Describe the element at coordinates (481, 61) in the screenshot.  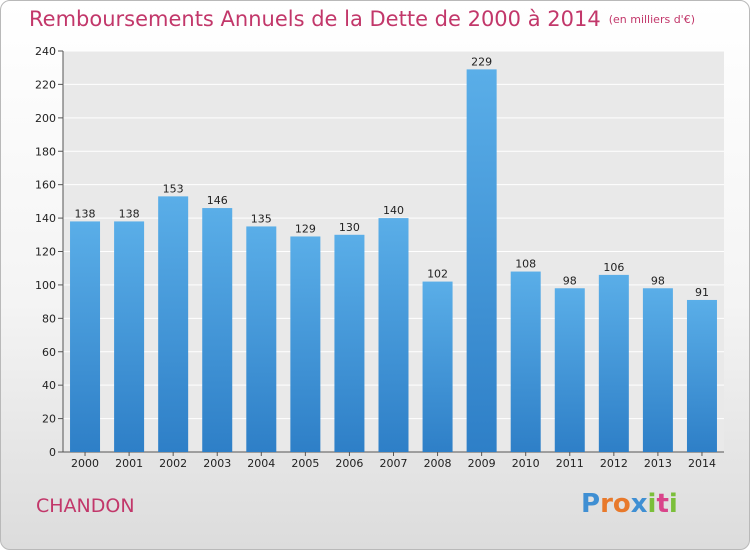
I see `data-label: 229` at that location.